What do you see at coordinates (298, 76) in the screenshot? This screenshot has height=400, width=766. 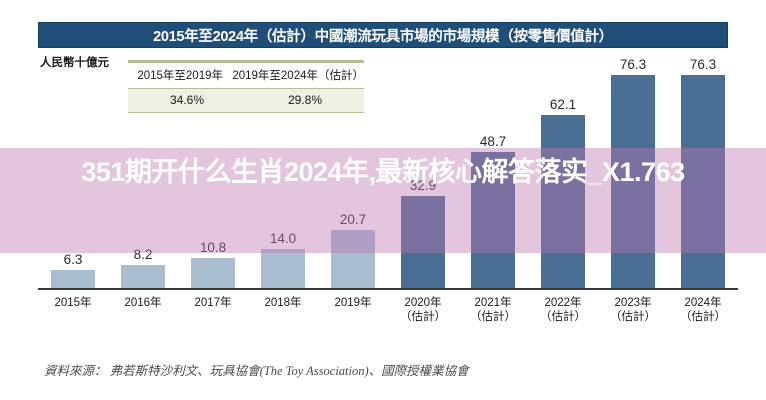 I see `cagr-header-cell-2: 2019年至2024年（估計）` at bounding box center [298, 76].